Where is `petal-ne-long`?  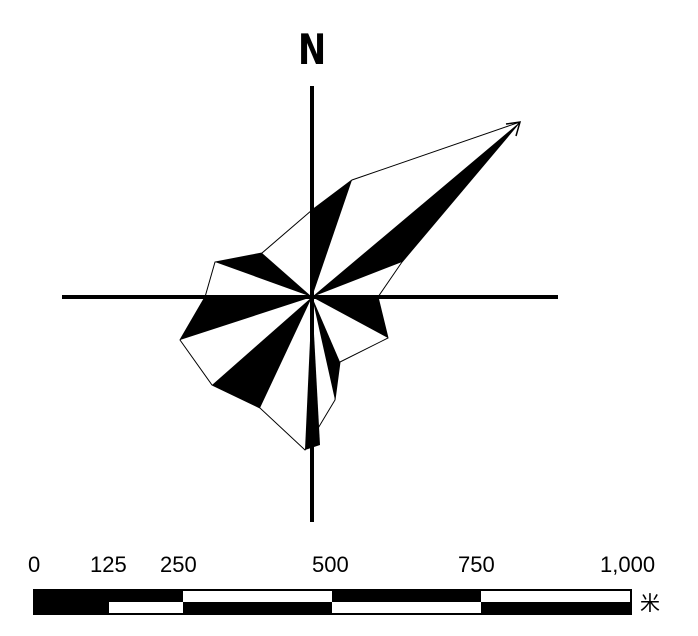 petal-ne-long is located at coordinates (416, 209).